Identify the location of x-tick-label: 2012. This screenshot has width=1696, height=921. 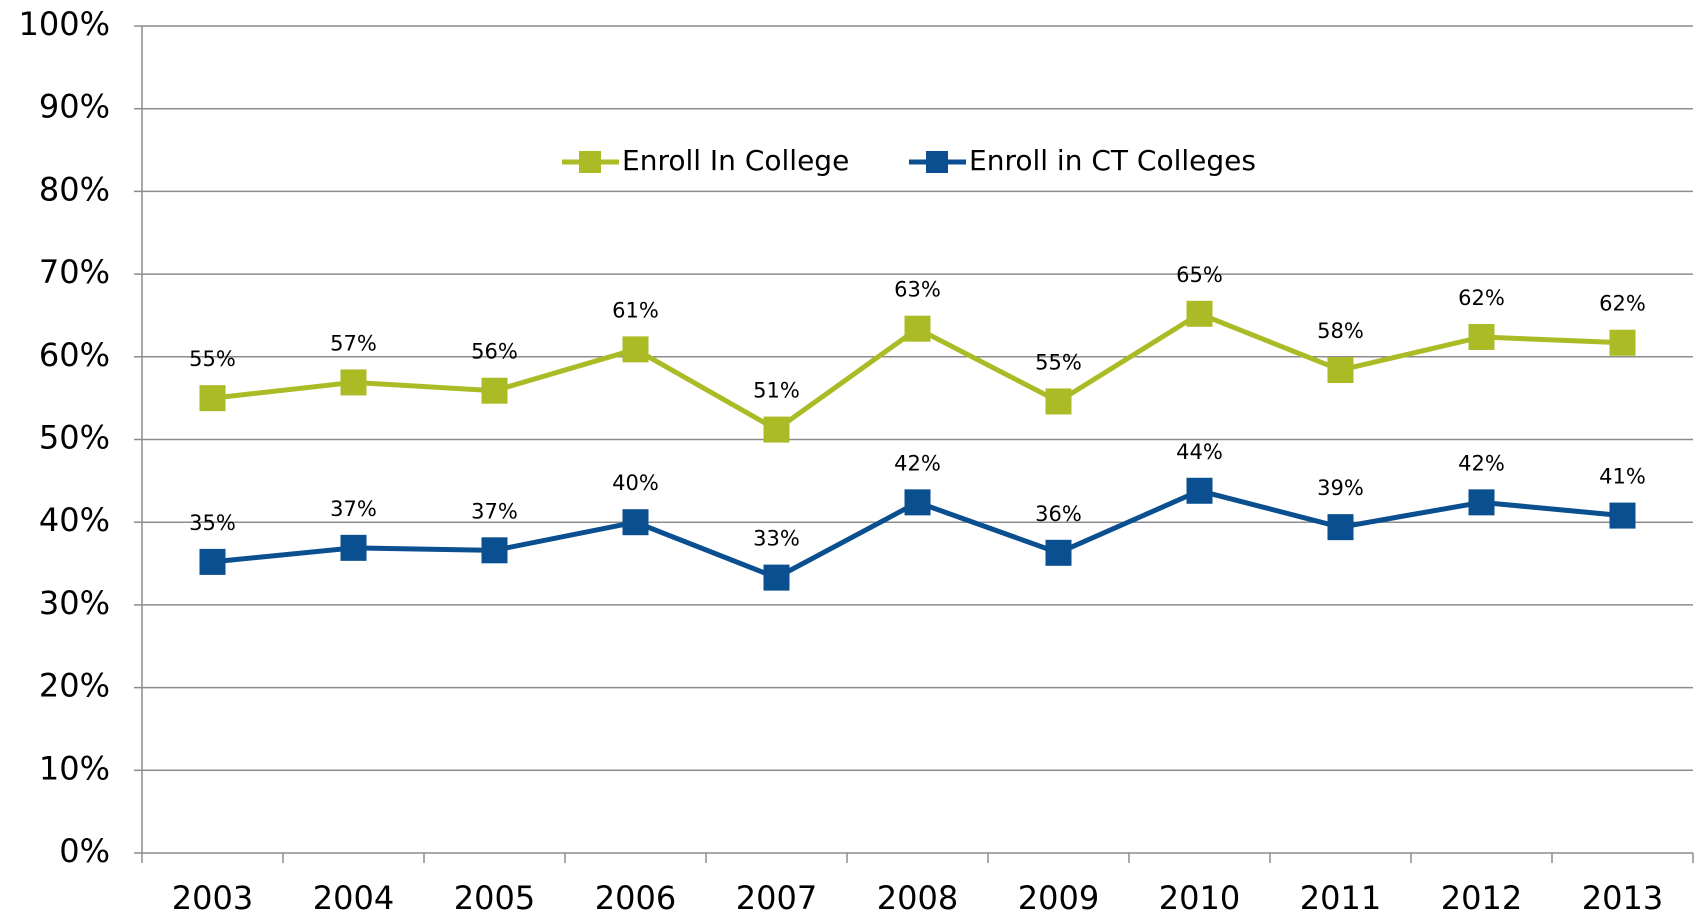
(1481, 898).